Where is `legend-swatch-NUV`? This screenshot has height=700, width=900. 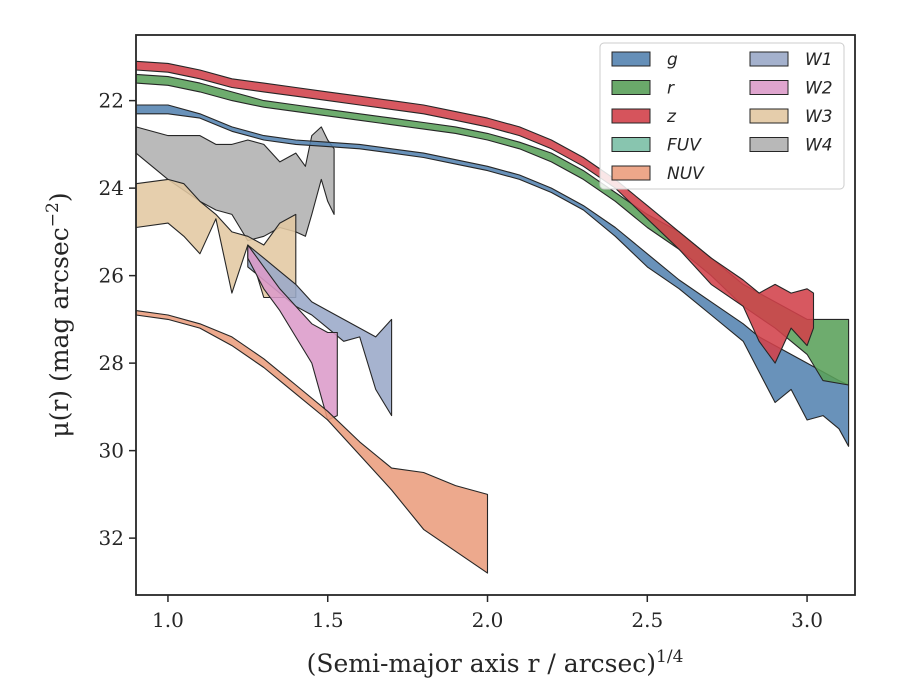
legend-swatch-NUV is located at coordinates (631, 173).